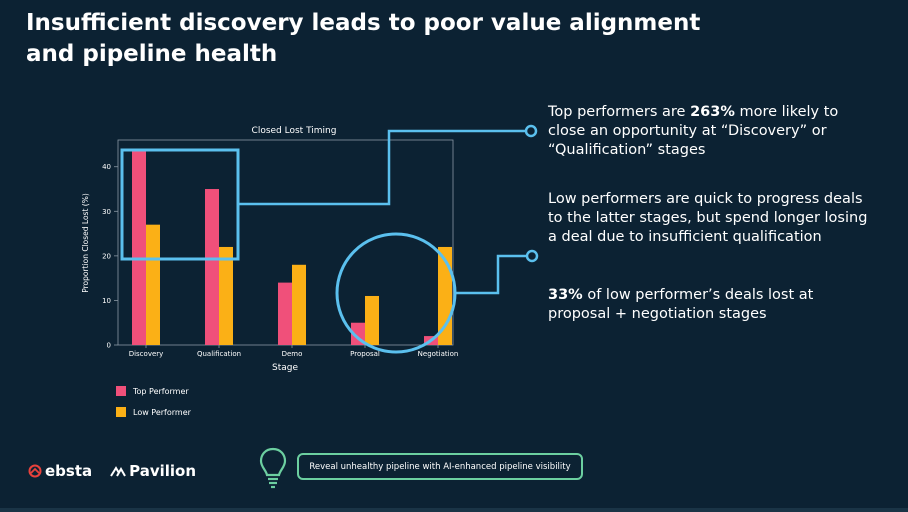  Describe the element at coordinates (106, 167) in the screenshot. I see `y-tick-label: 40` at that location.